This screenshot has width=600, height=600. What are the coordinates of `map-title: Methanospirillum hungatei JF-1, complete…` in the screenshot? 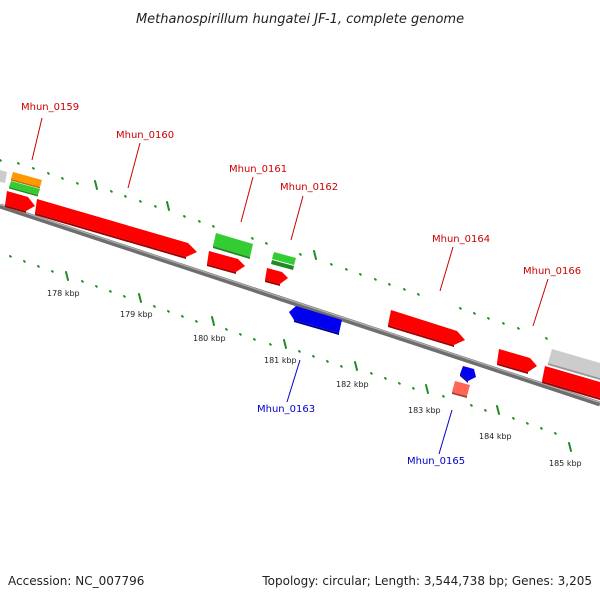 It's located at (300, 19).